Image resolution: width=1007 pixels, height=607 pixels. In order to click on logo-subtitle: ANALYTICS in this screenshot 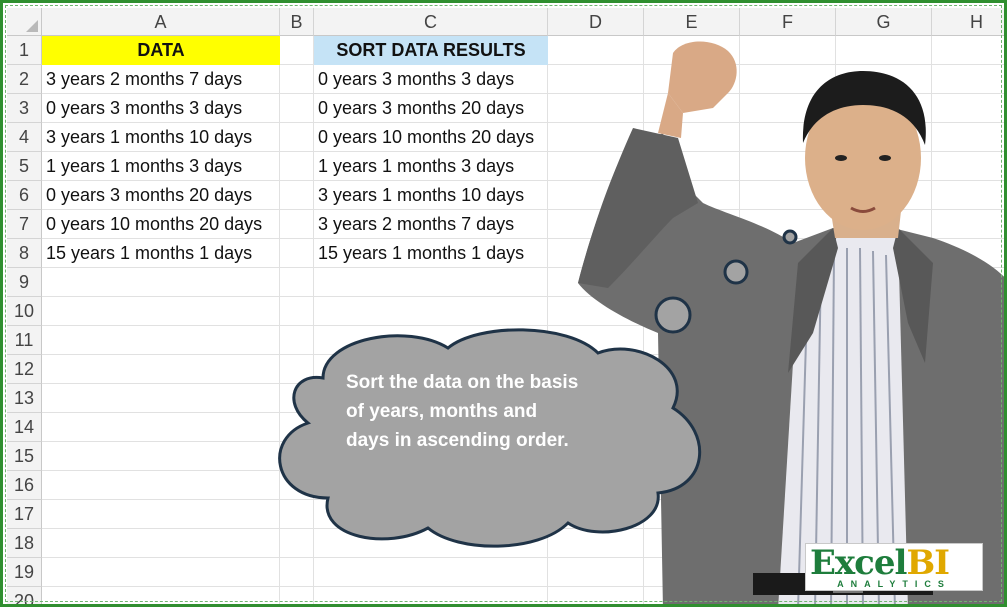, I will do `click(894, 584)`.